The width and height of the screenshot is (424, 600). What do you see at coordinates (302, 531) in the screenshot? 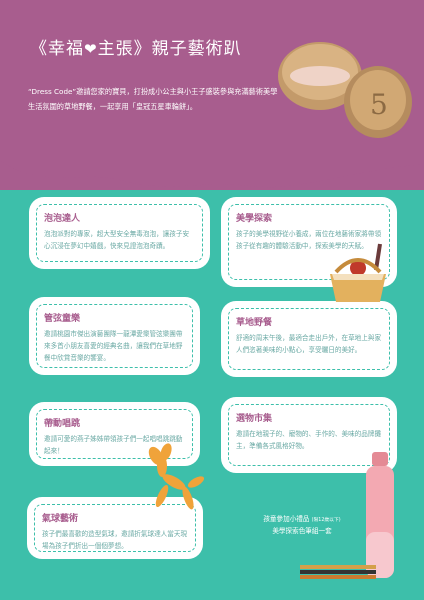
I see `note-line2: 美學探索色筆組一套` at bounding box center [302, 531].